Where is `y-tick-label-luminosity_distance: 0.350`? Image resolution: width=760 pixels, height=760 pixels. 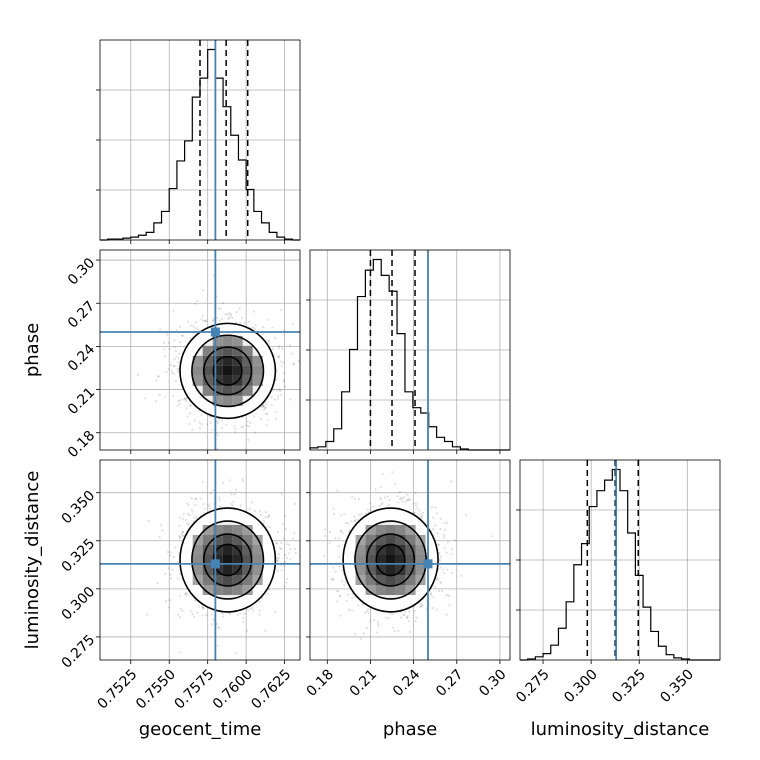
y-tick-label-luminosity_distance: 0.350 is located at coordinates (79, 508).